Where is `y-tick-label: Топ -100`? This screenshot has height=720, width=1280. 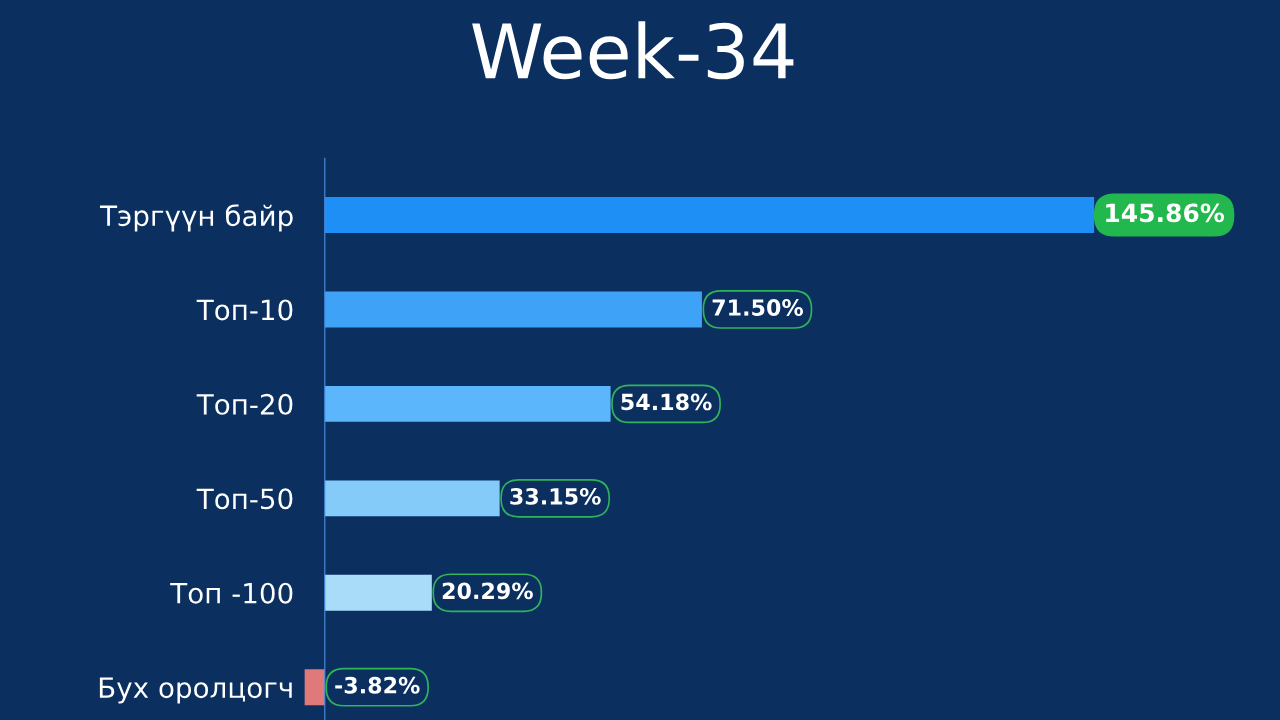
y-tick-label: Топ -100 is located at coordinates (231, 593).